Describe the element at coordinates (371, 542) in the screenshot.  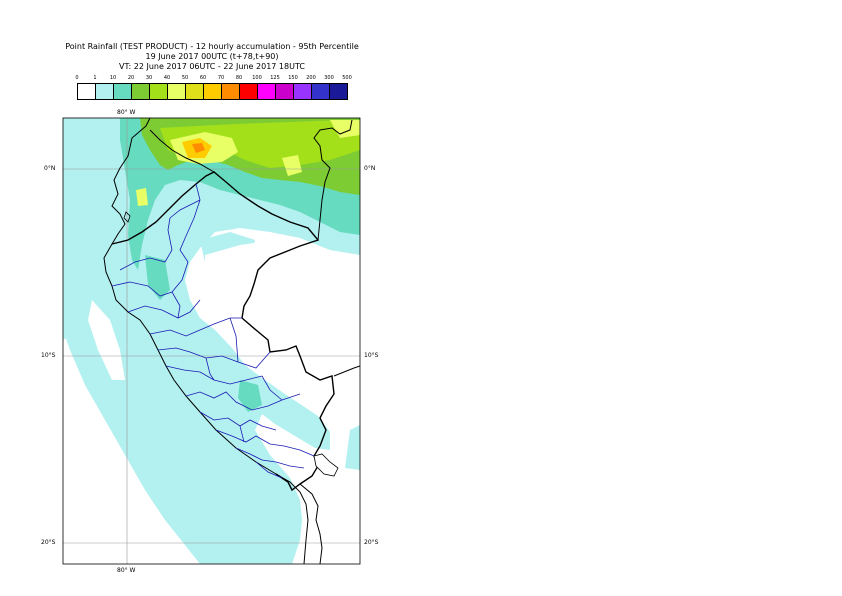
I see `lat-label-right-20: 20°S` at that location.